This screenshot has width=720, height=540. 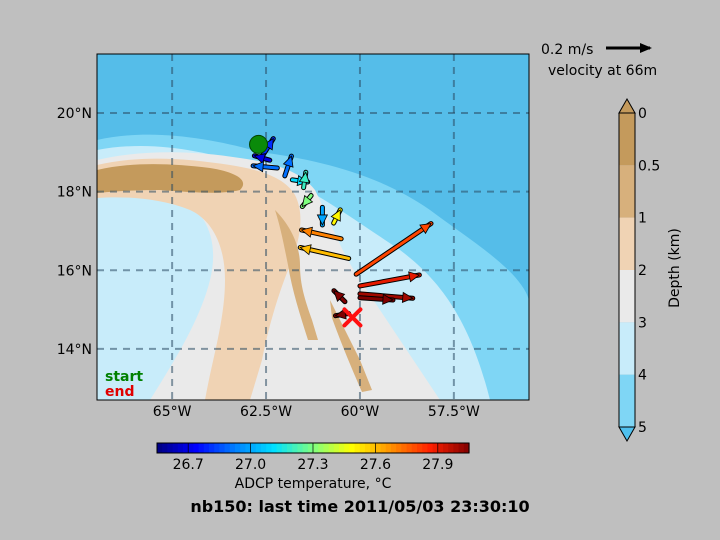 What do you see at coordinates (437, 465) in the screenshot?
I see `temperature-colorbar-tick: 27.9` at bounding box center [437, 465].